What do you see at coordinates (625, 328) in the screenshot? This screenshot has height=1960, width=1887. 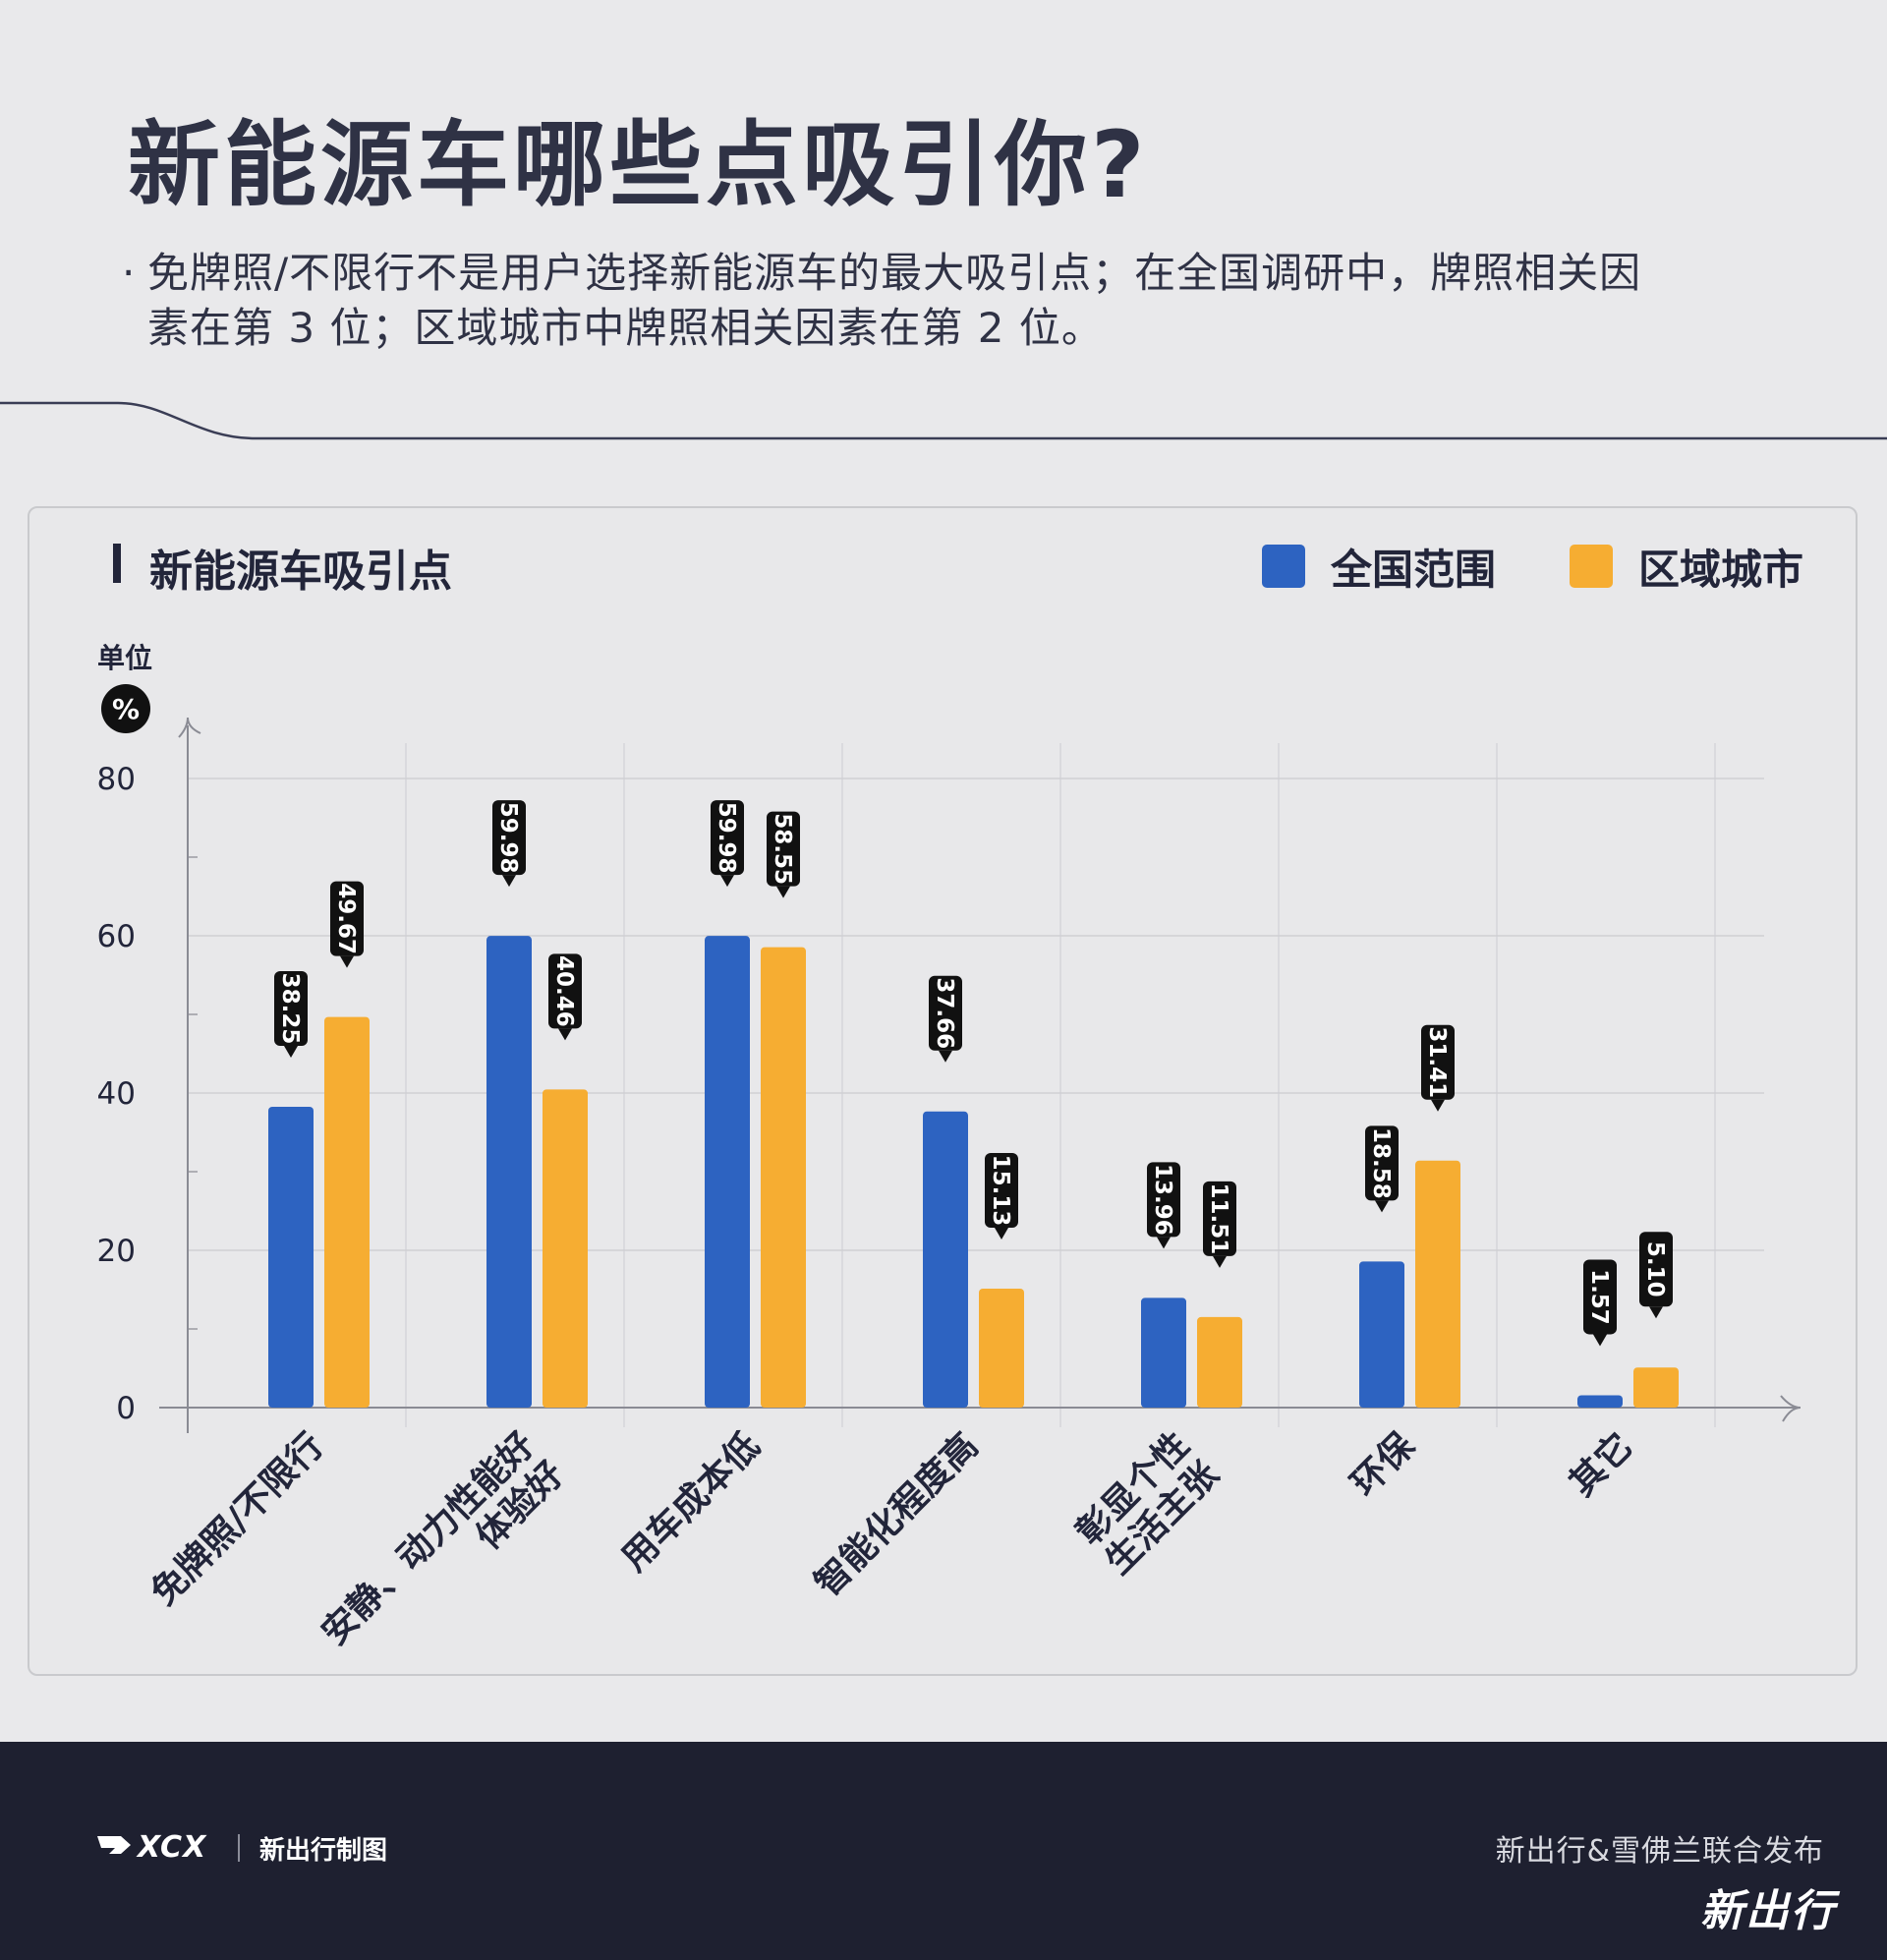 I see `summary-line-2: 素在第 3 位；区域城市中牌照相关因素在第 2 位。` at bounding box center [625, 328].